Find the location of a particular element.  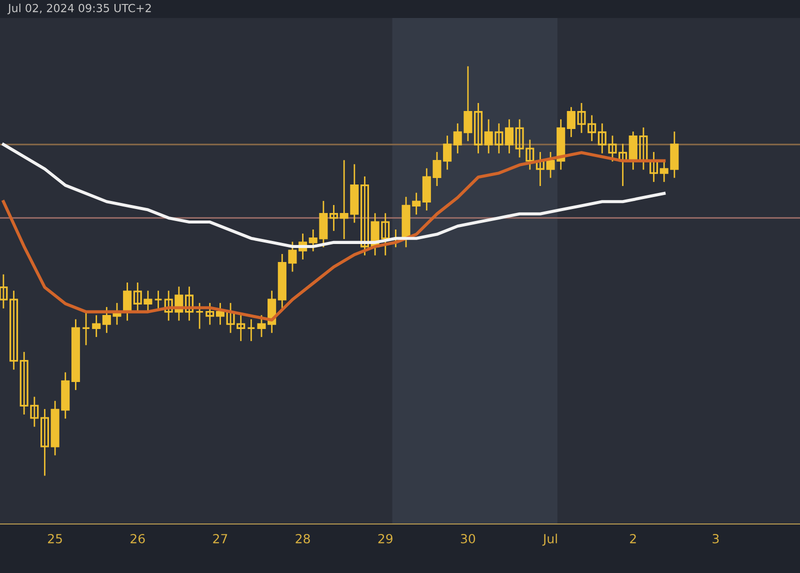

x-tick-label: 25 is located at coordinates (55, 539).